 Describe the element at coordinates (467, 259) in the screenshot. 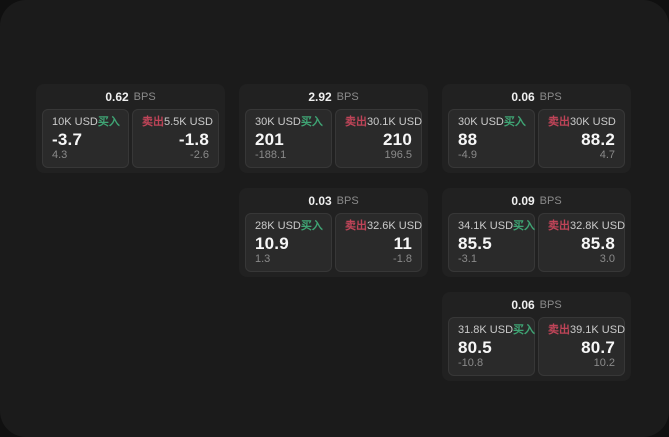

I see `buy-change: -3.1` at that location.